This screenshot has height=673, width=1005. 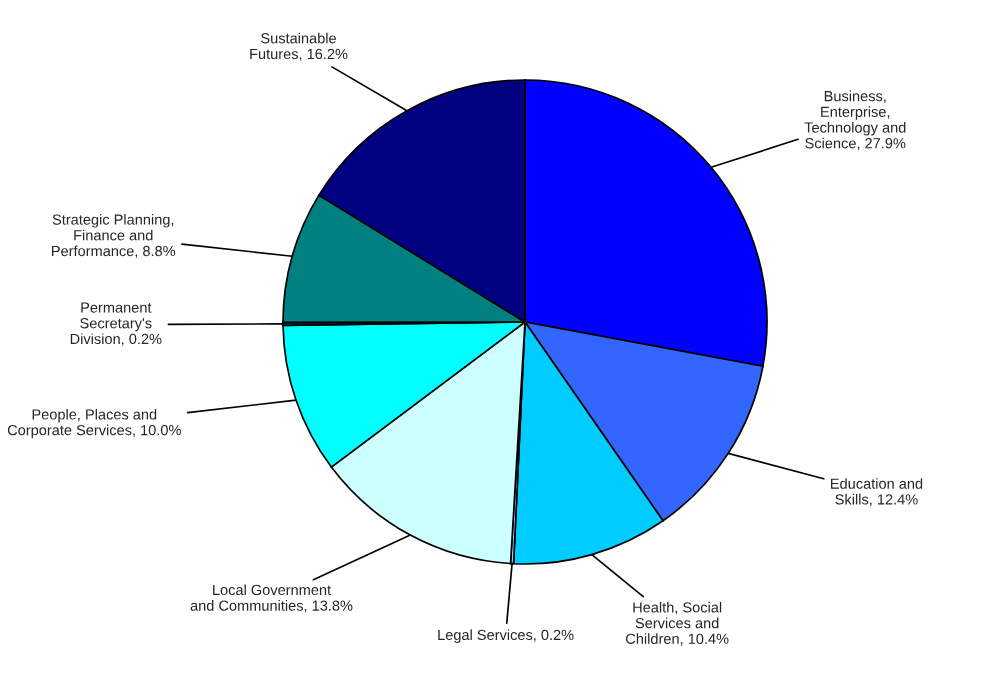 What do you see at coordinates (677, 623) in the screenshot?
I see `slice-label: Health, Social Services and Children, 10.4%` at bounding box center [677, 623].